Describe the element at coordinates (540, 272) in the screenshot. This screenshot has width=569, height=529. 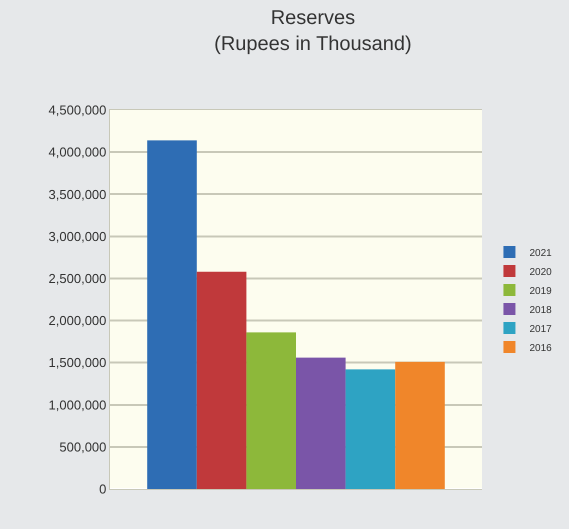
I see `legend-label: 2020` at that location.